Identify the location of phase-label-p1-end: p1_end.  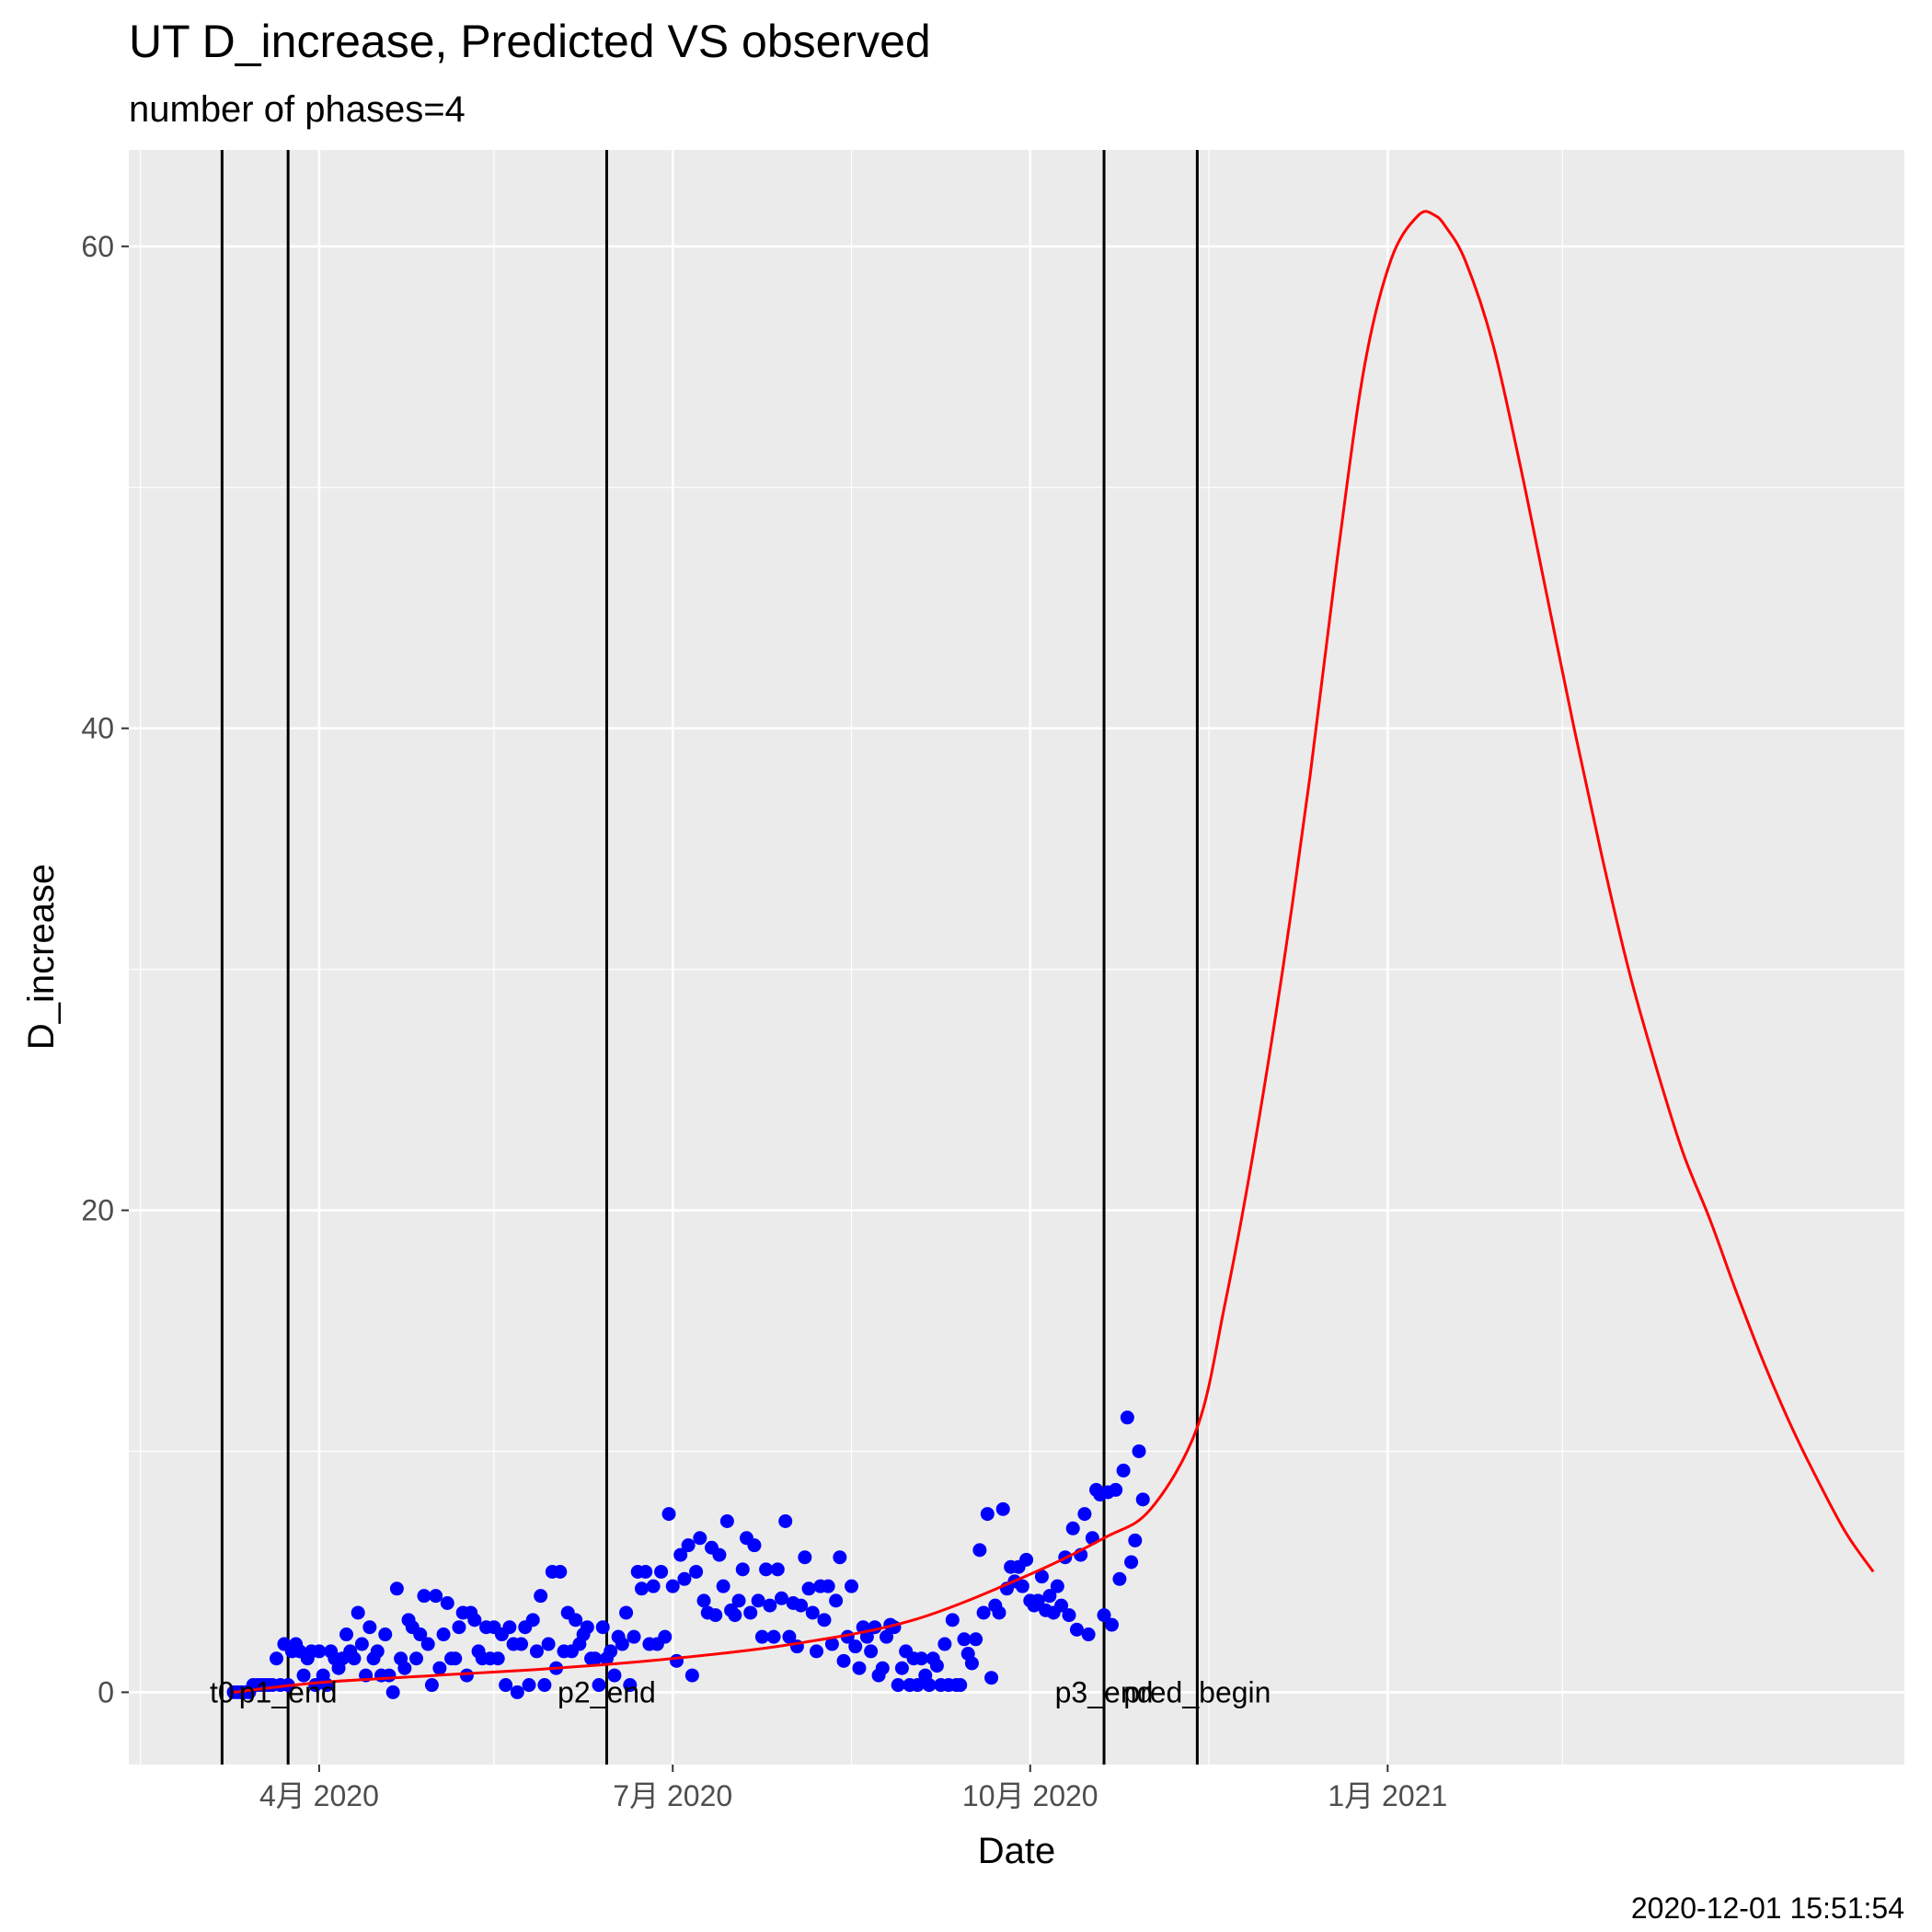
(288, 1691).